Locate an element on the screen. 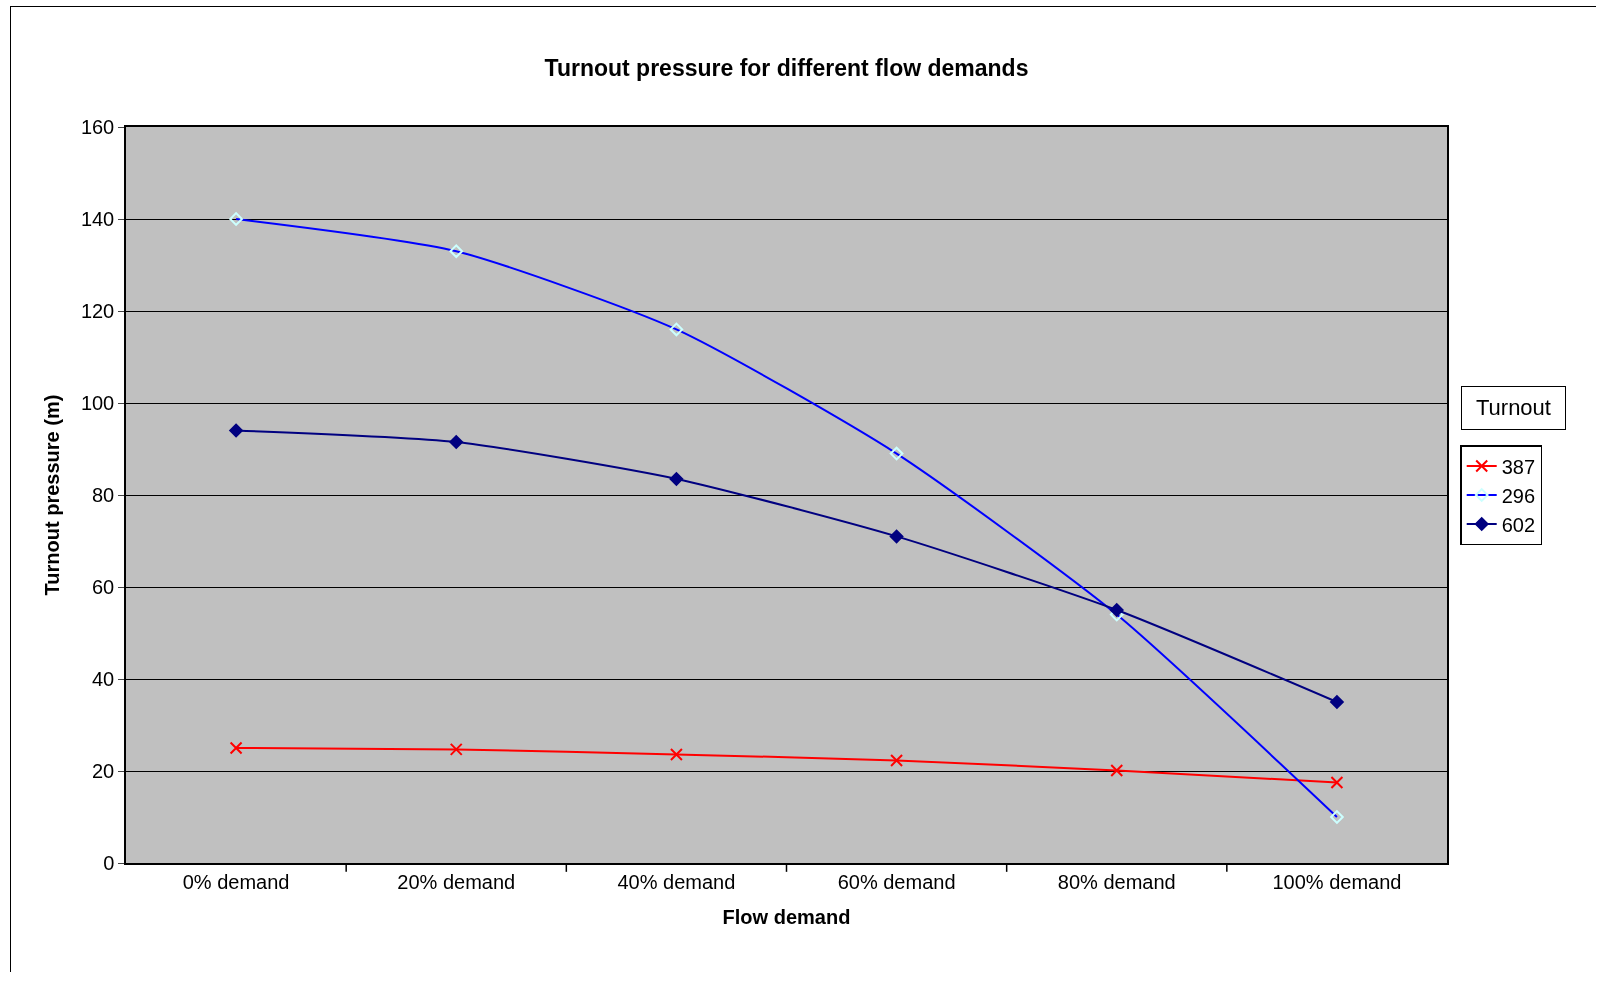 The image size is (1600, 982). legend-title: Turnout is located at coordinates (1513, 407).